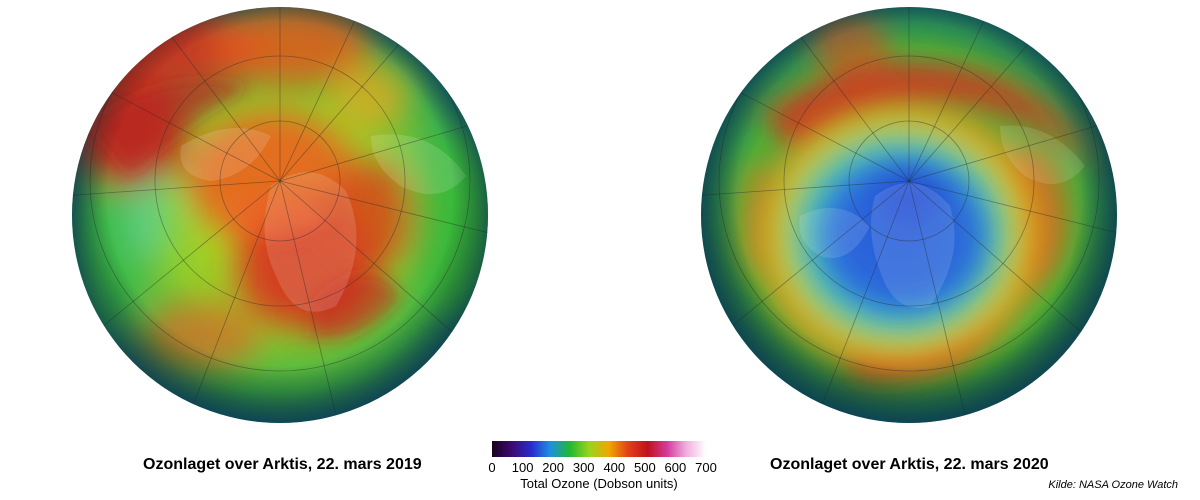  I want to click on colorbar-tick: 400, so click(614, 467).